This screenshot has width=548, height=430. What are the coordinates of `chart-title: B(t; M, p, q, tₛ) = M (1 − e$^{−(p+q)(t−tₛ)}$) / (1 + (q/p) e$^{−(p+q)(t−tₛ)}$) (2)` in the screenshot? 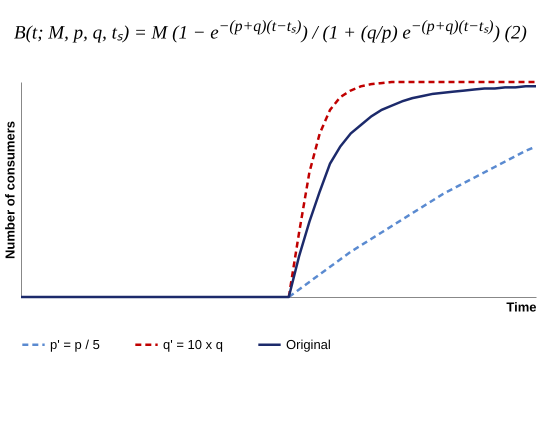 It's located at (270, 31).